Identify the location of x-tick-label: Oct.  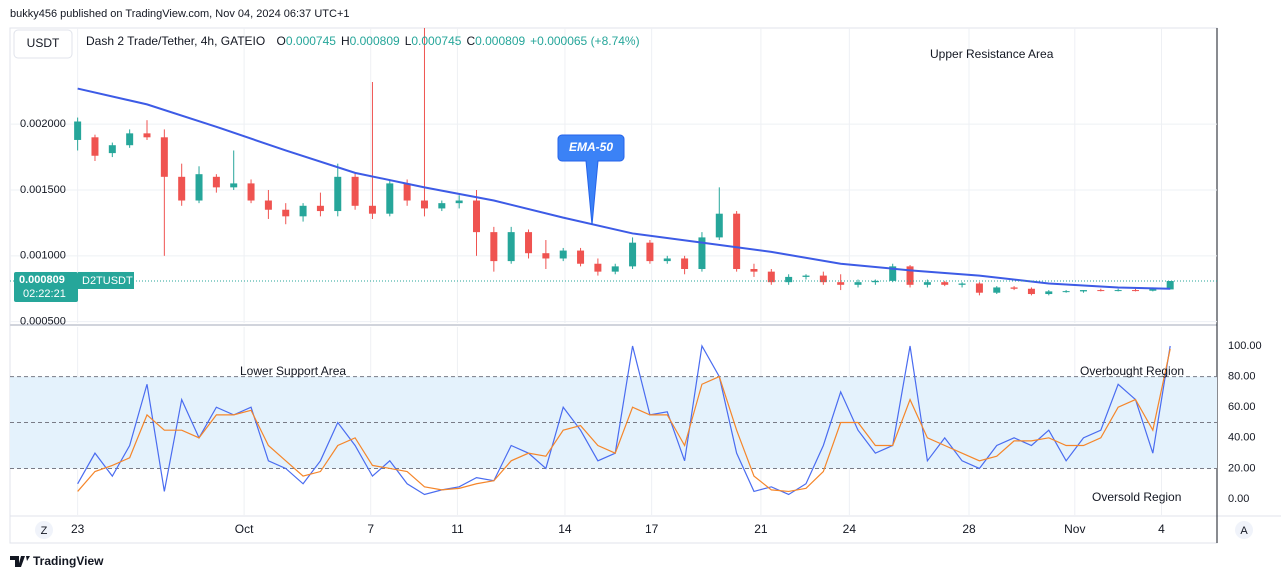
(244, 529).